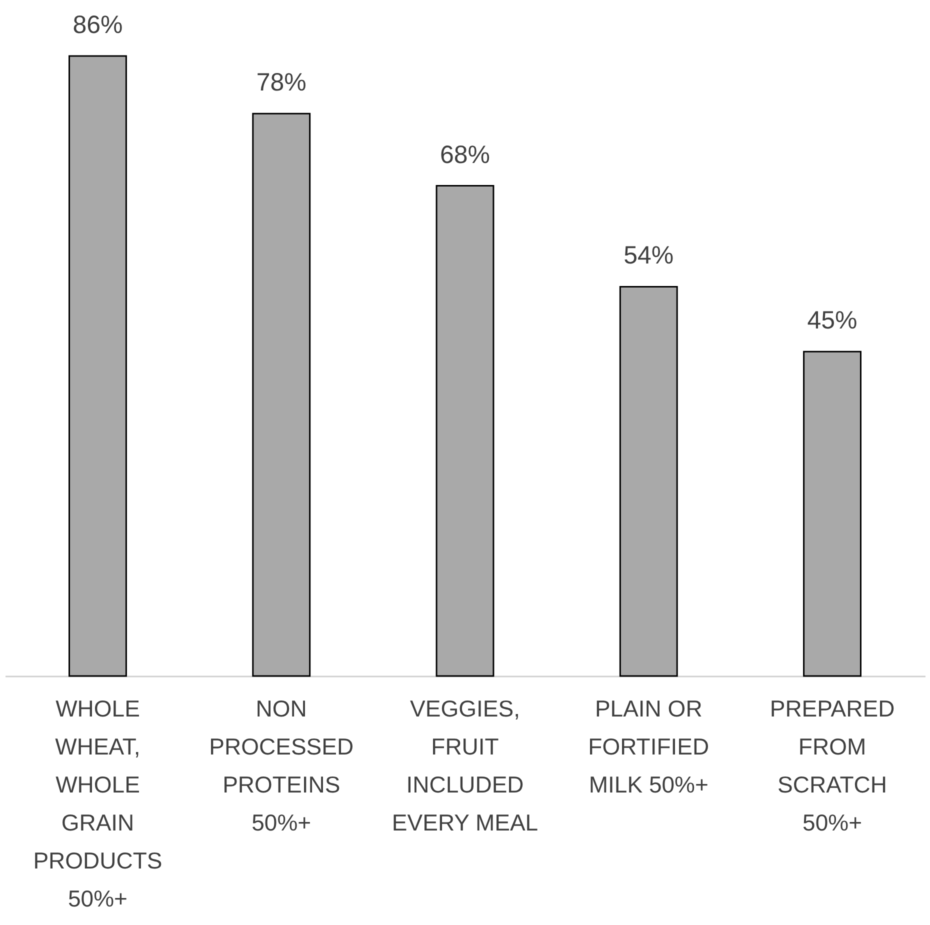  Describe the element at coordinates (465, 154) in the screenshot. I see `data-label: 68%` at that location.